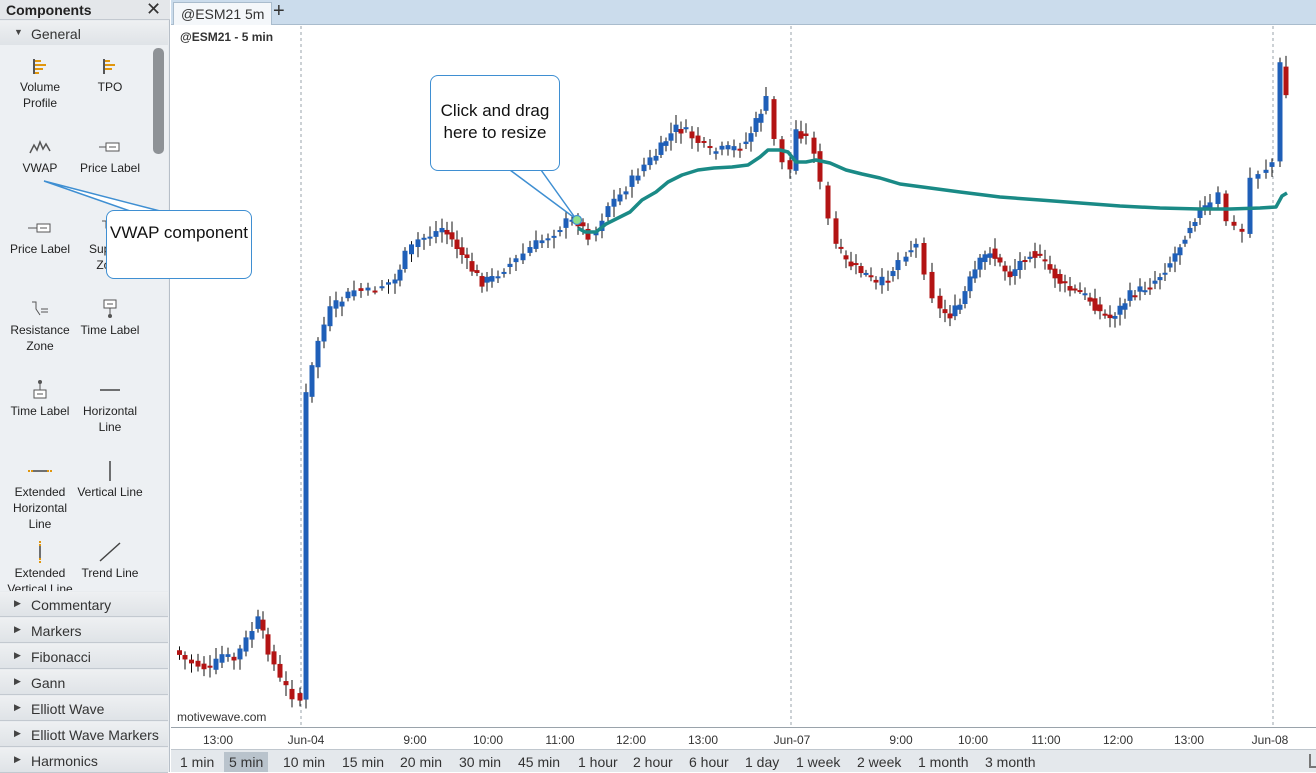 This screenshot has height=773, width=1316. Describe the element at coordinates (110, 66) in the screenshot. I see `tpo-icon` at that location.